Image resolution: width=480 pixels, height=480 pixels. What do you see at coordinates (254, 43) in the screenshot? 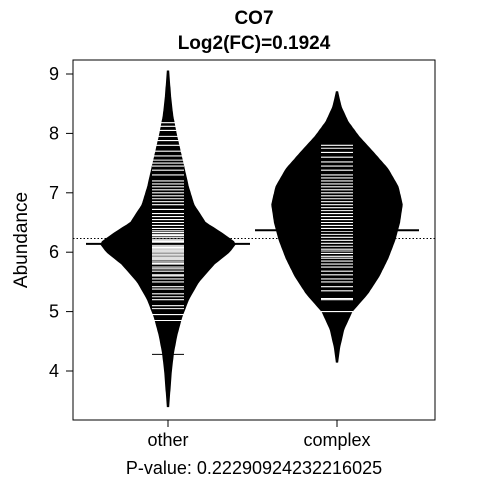
I see `chart-subtitle: Log2(FC)=0.1924` at bounding box center [254, 43].